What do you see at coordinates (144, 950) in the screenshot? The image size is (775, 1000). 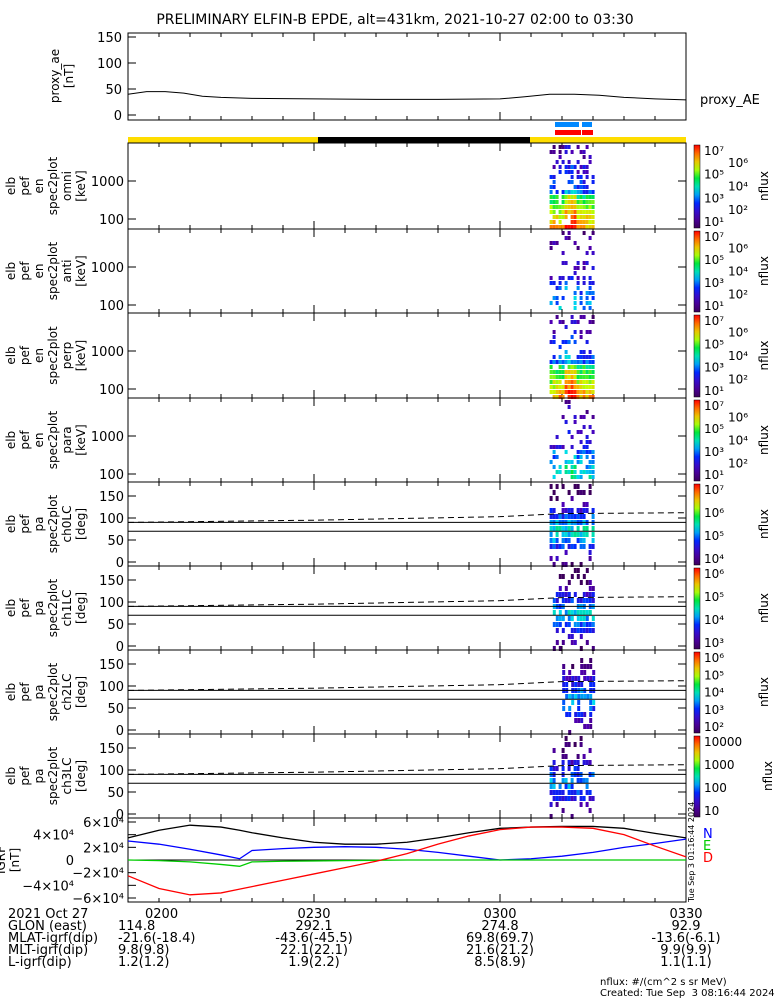 I see `ephemeris-text: 9.8(9.8)` at bounding box center [144, 950].